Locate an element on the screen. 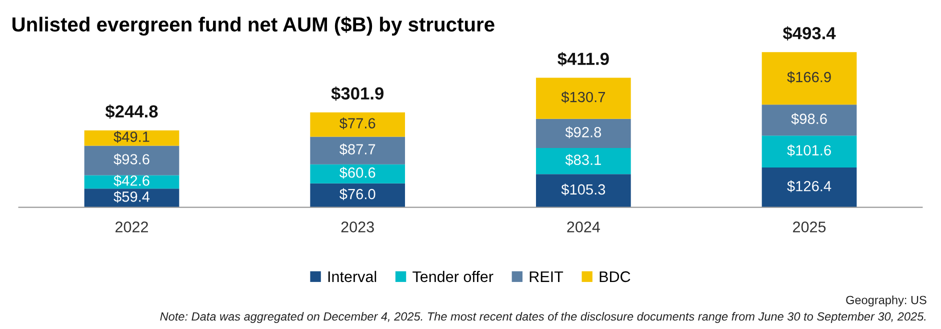  data-label: $101.6 is located at coordinates (809, 150).